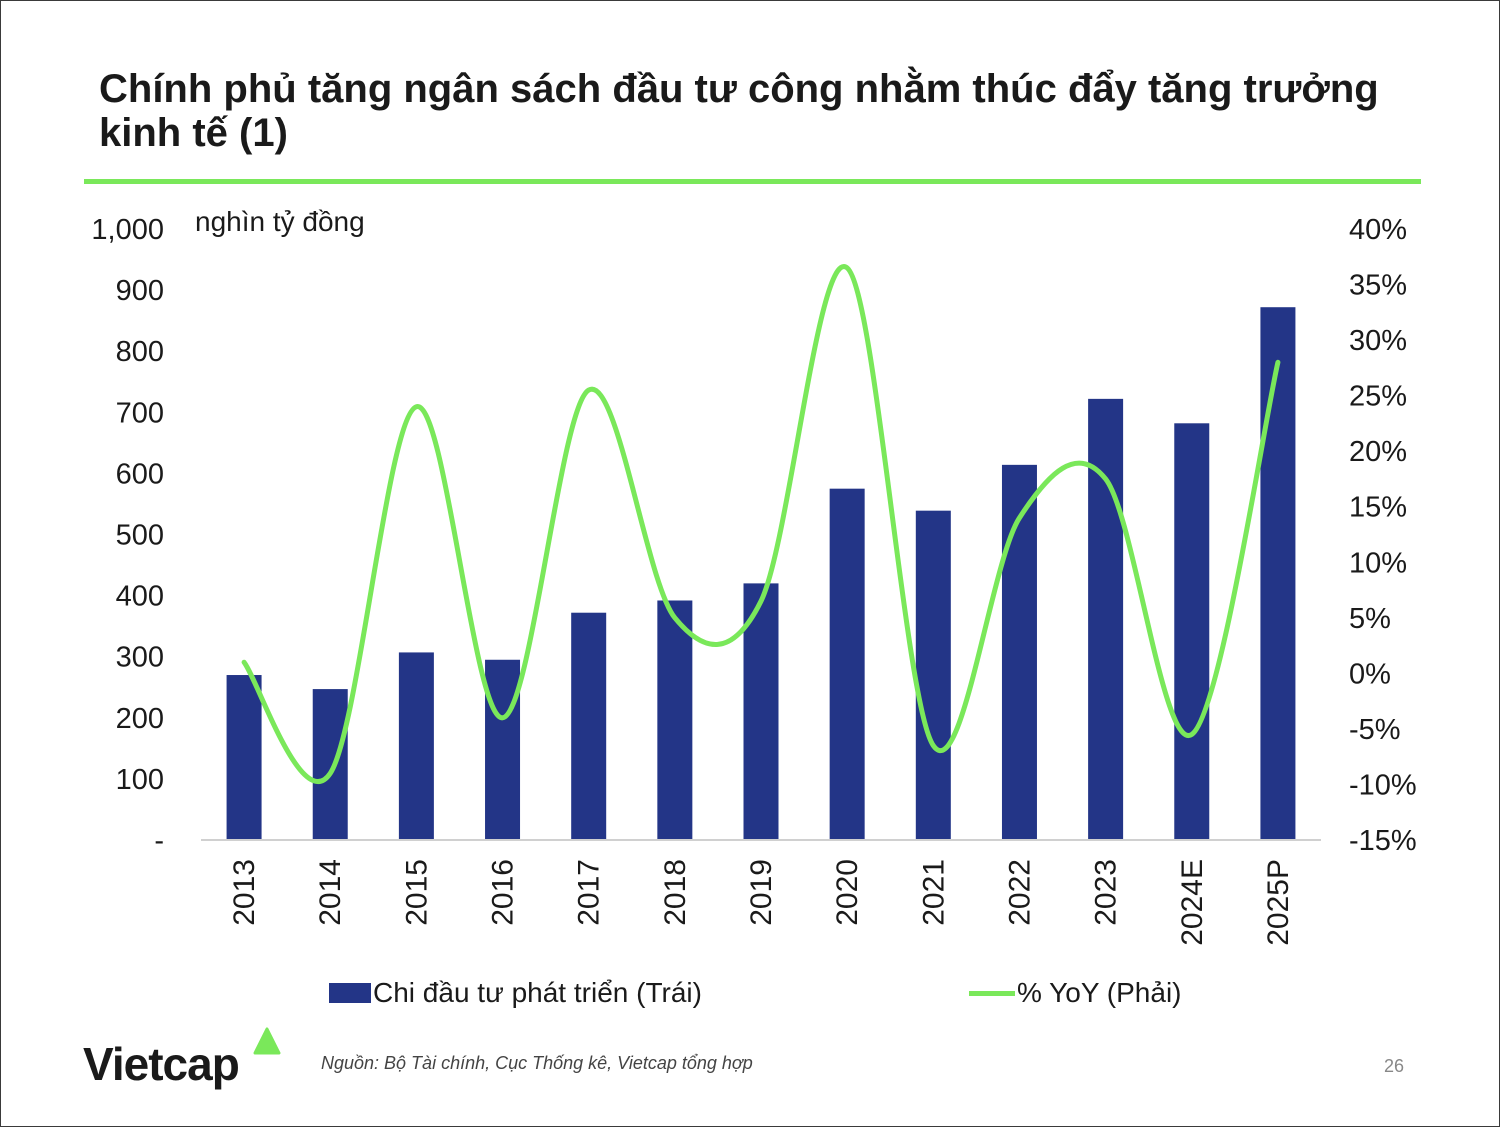  Describe the element at coordinates (1378, 397) in the screenshot. I see `y-right-tick-label: 25%` at that location.